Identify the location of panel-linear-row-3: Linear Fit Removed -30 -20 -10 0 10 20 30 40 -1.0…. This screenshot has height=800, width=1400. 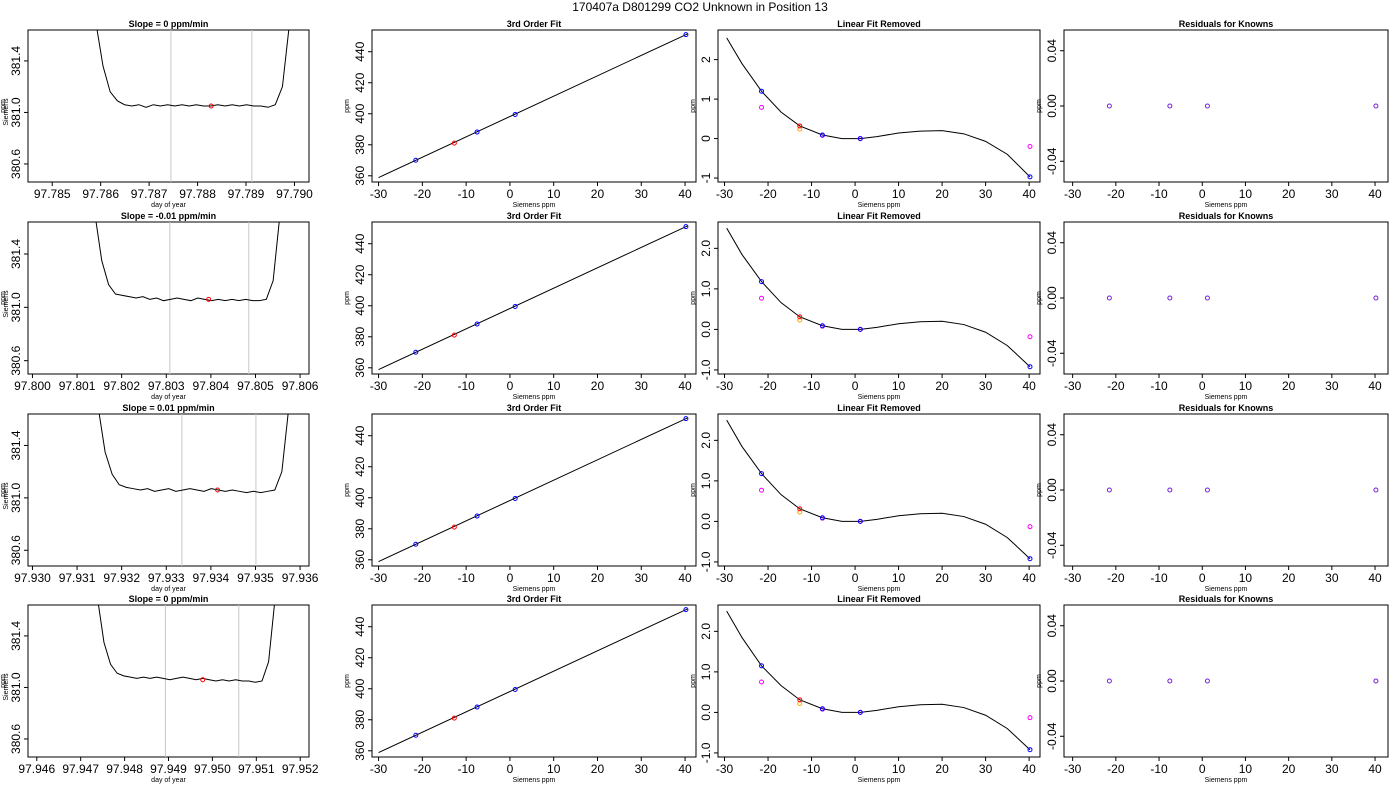
(865, 689).